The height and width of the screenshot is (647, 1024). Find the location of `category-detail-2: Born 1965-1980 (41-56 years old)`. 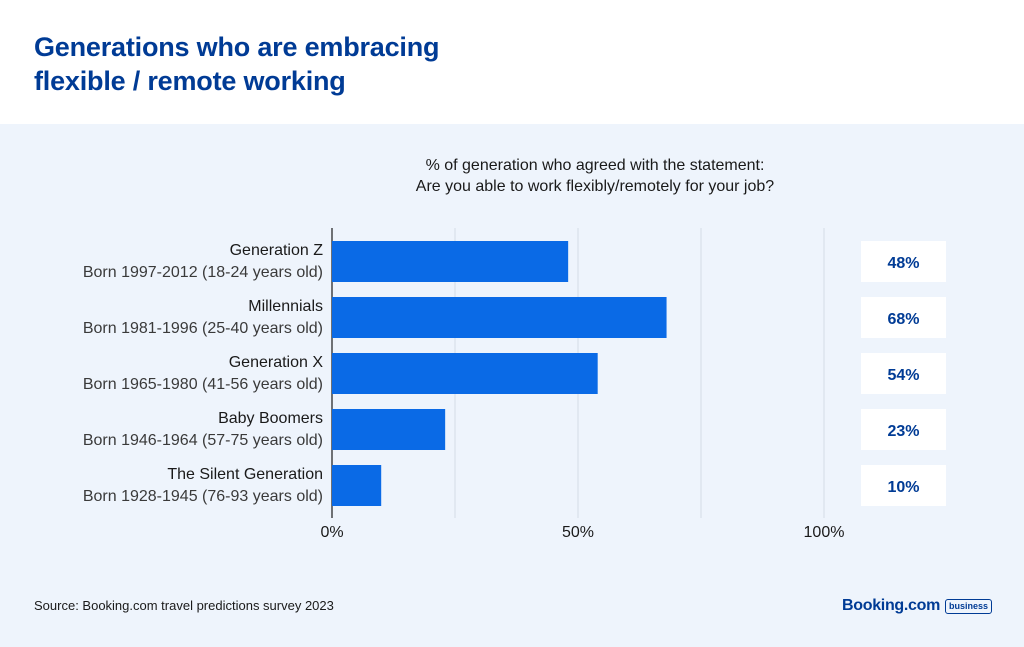

category-detail-2: Born 1965-1980 (41-56 years old) is located at coordinates (203, 384).